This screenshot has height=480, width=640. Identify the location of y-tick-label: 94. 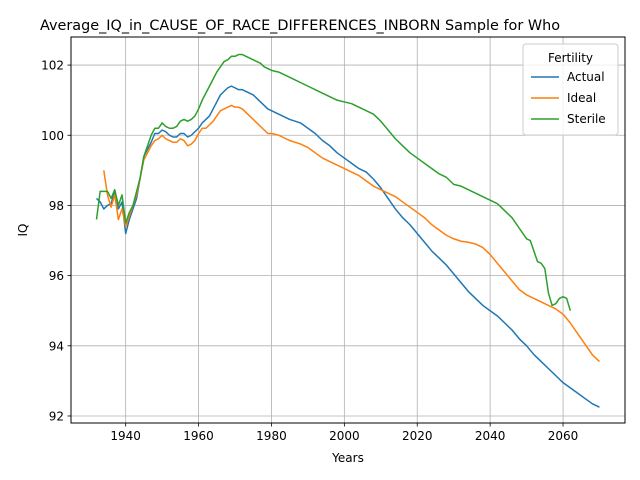
(56, 346).